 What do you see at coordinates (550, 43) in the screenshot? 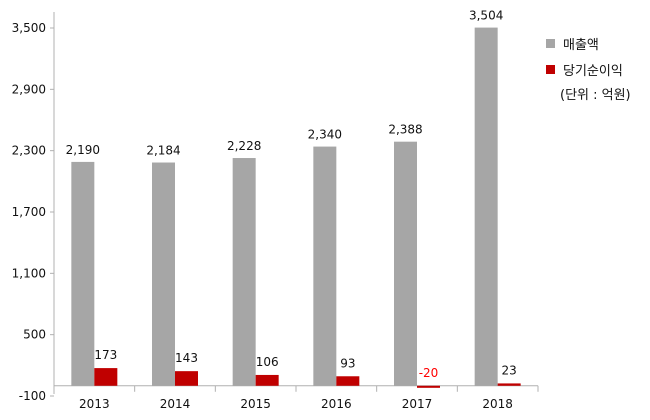
I see `legend-swatch-sales` at bounding box center [550, 43].